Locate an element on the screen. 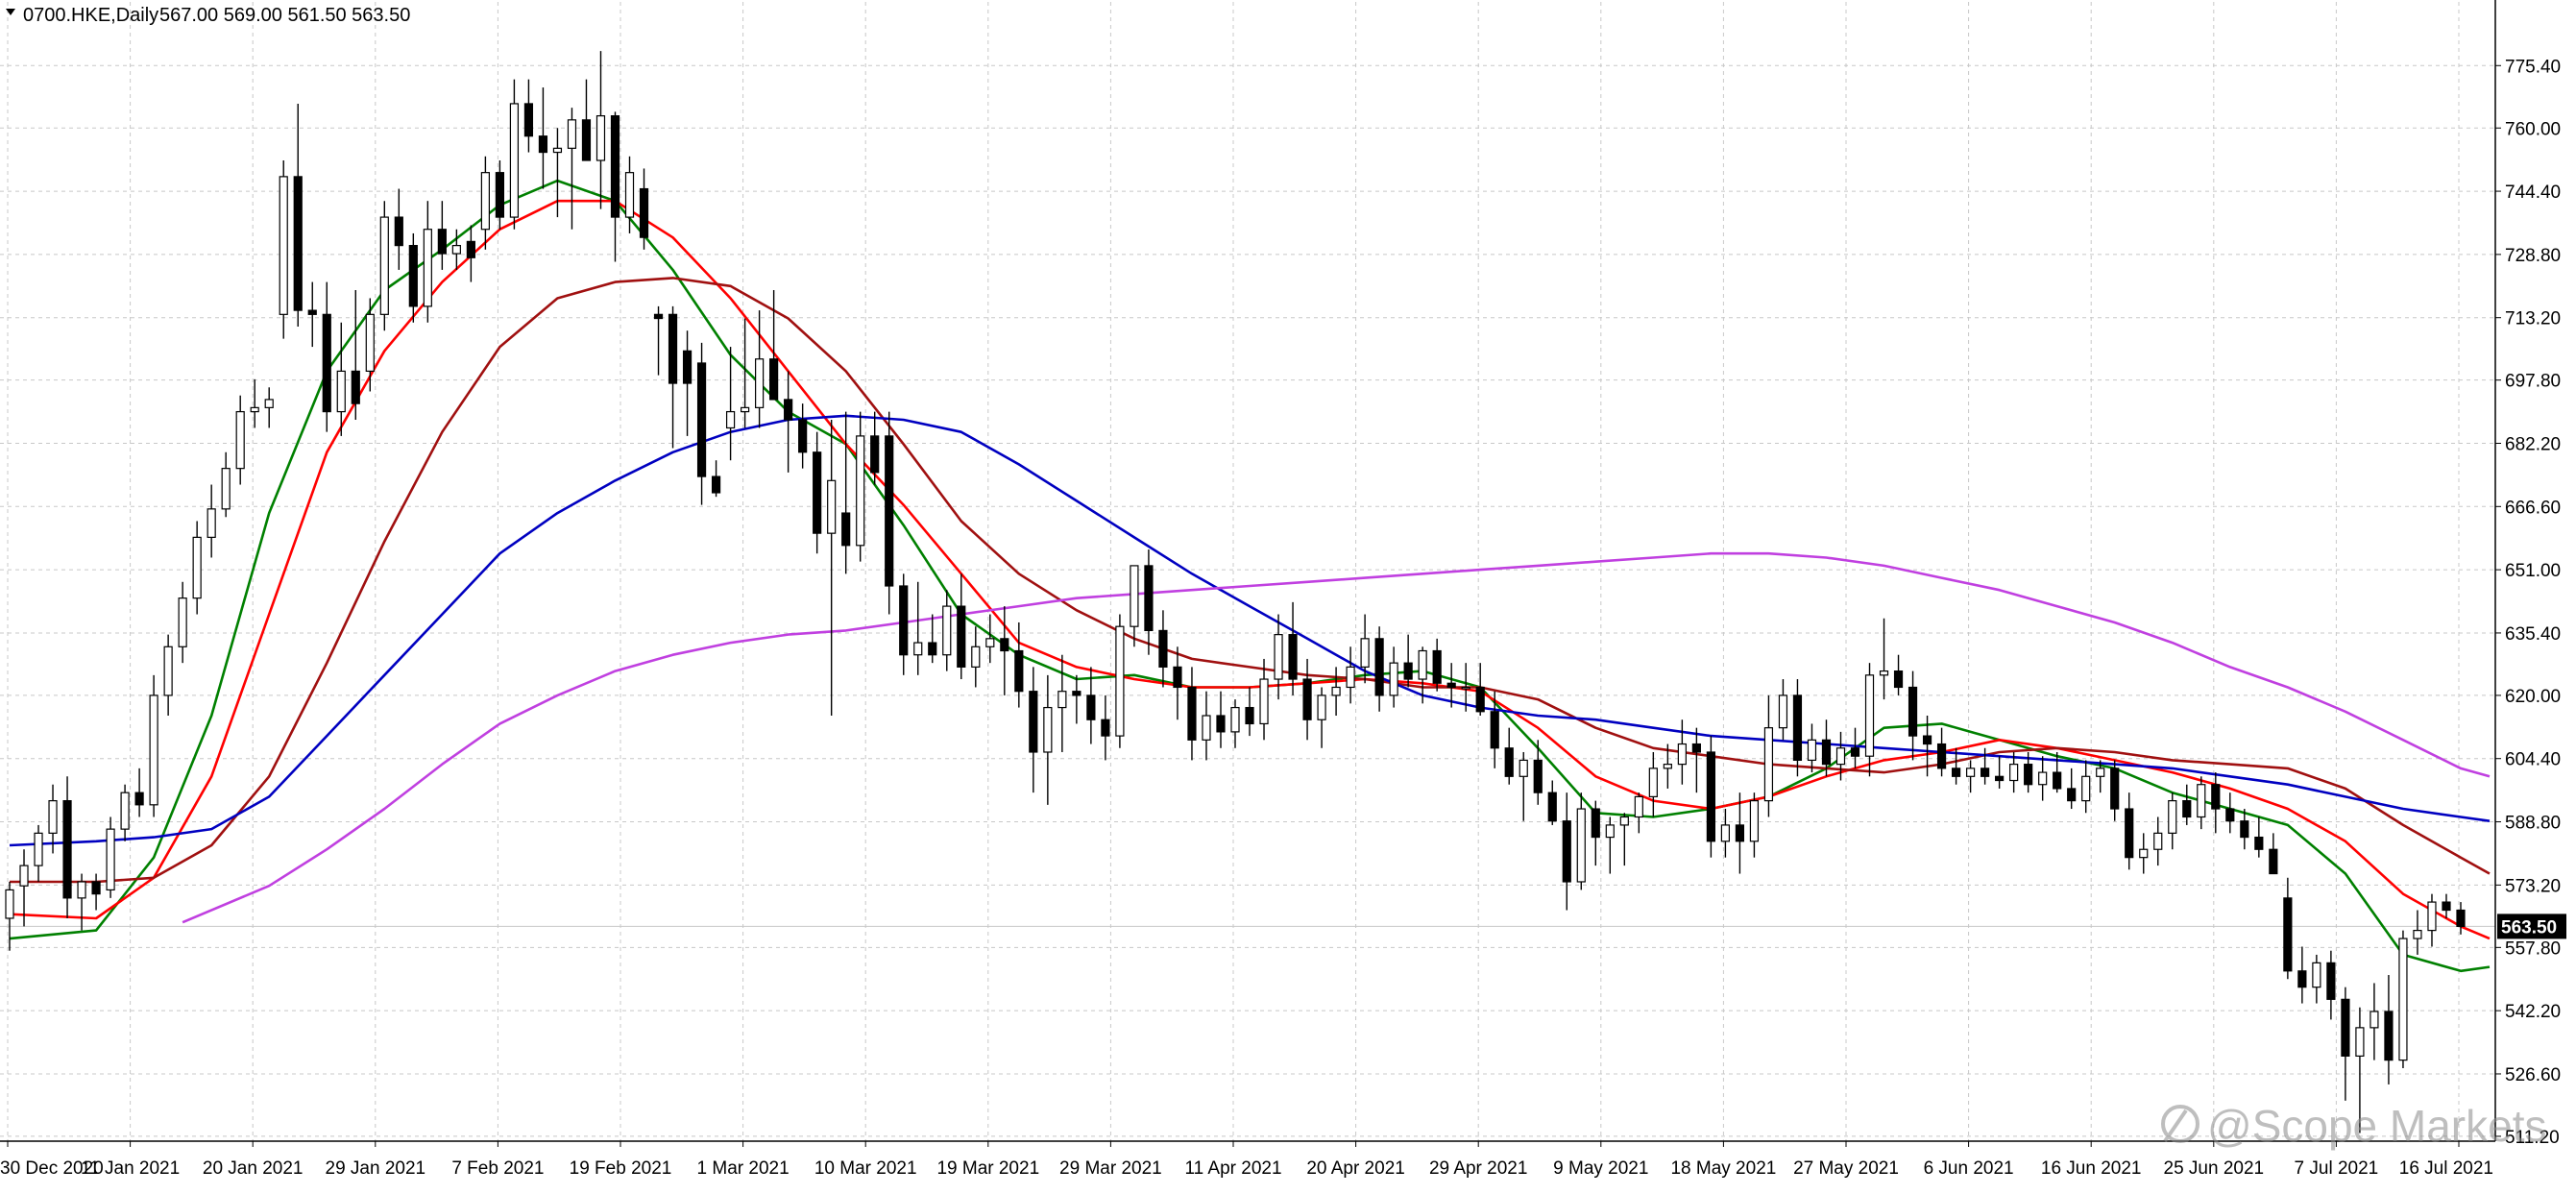 This screenshot has width=2576, height=1194. x-tick-label: 19 Feb 2021 is located at coordinates (621, 1169).